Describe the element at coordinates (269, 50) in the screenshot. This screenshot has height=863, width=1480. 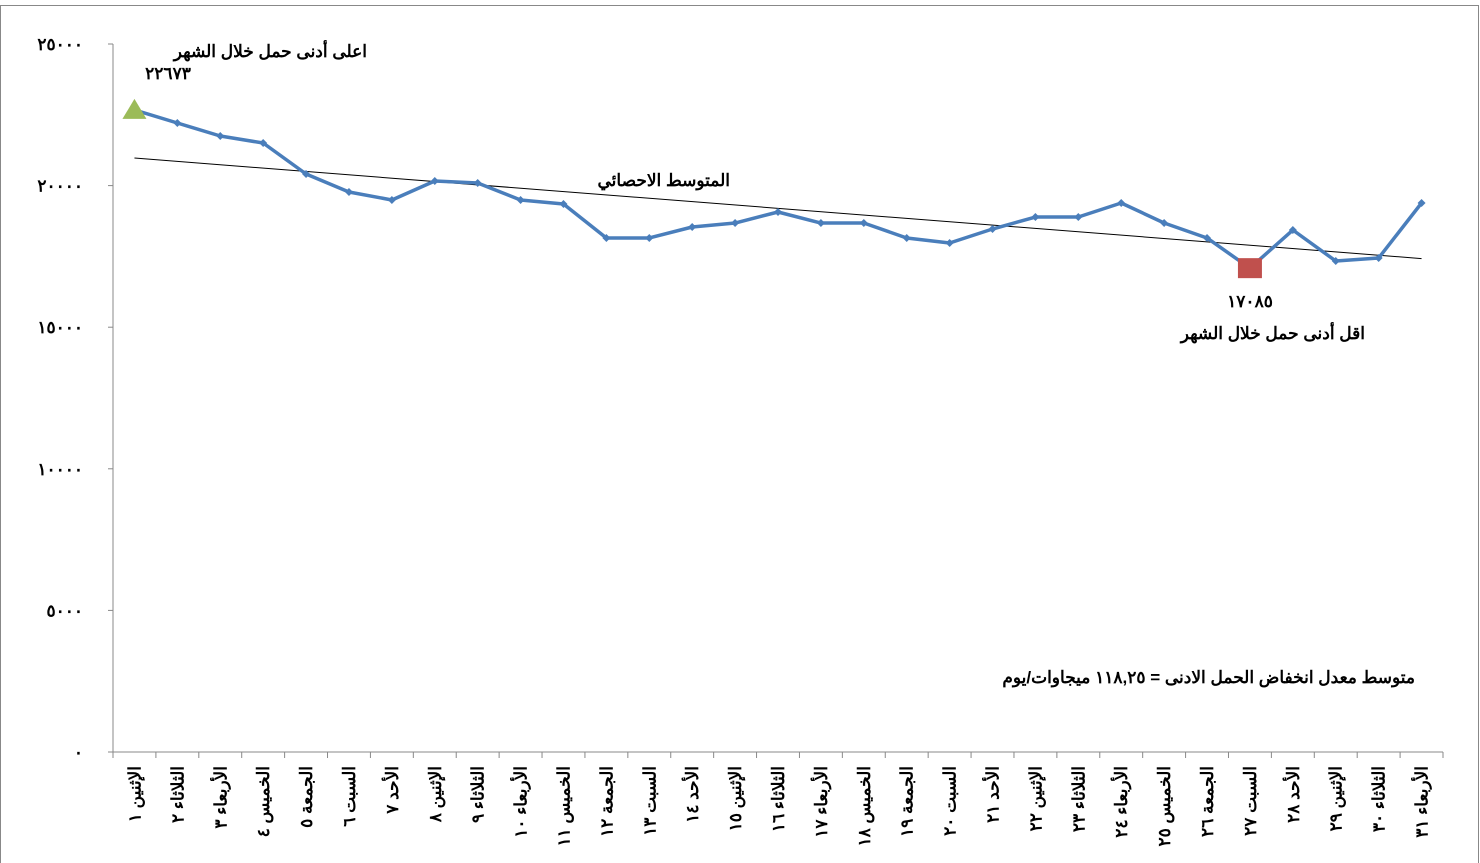
I see `max-label: اعلى أدنى حمل خلال الشهر` at that location.